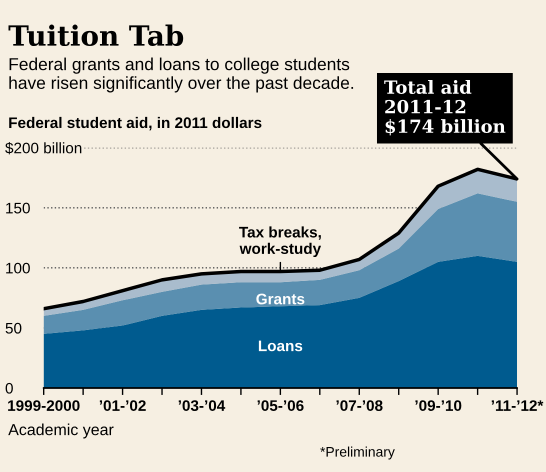 Image resolution: width=546 pixels, height=472 pixels. I want to click on chart-subtitle: Federal grants and loans to college students have risen significantly over the past decade., so click(181, 75).